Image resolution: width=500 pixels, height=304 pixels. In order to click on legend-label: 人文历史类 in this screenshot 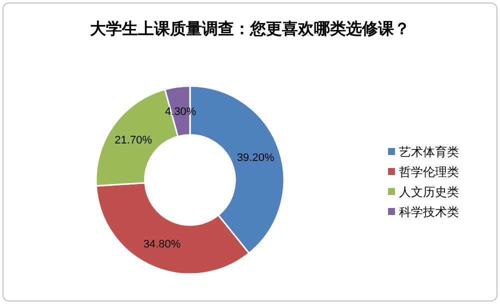, I will do `click(429, 192)`.